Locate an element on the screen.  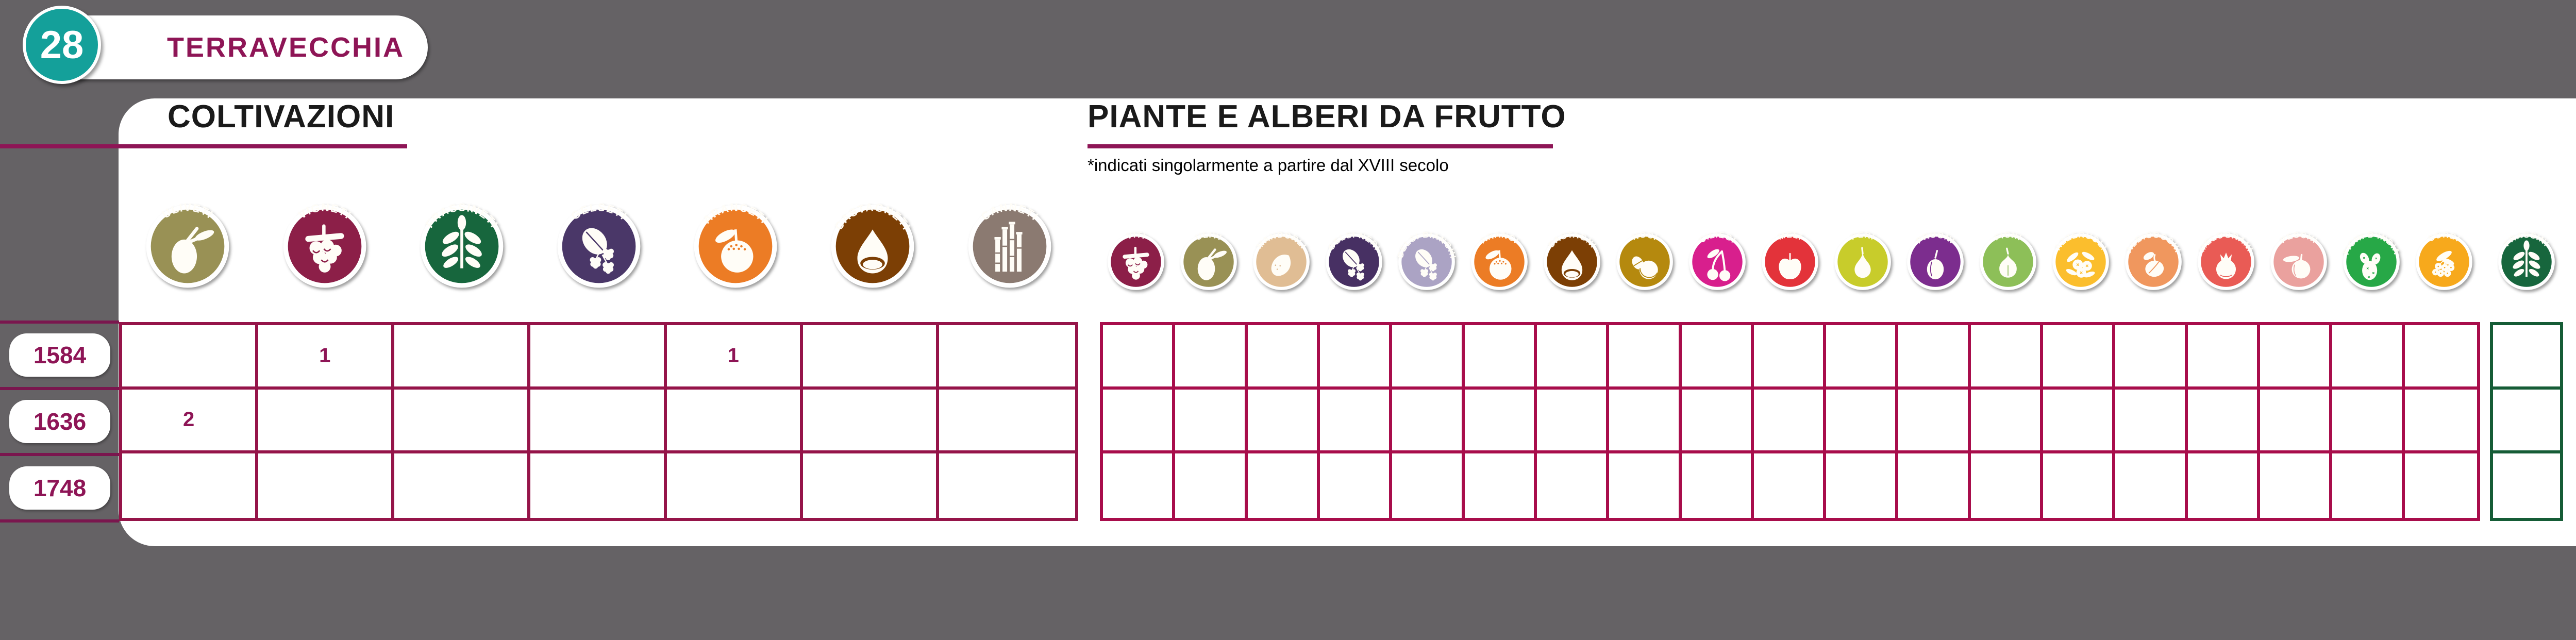
sorbi-icon: SORBI is located at coordinates (2444, 260).